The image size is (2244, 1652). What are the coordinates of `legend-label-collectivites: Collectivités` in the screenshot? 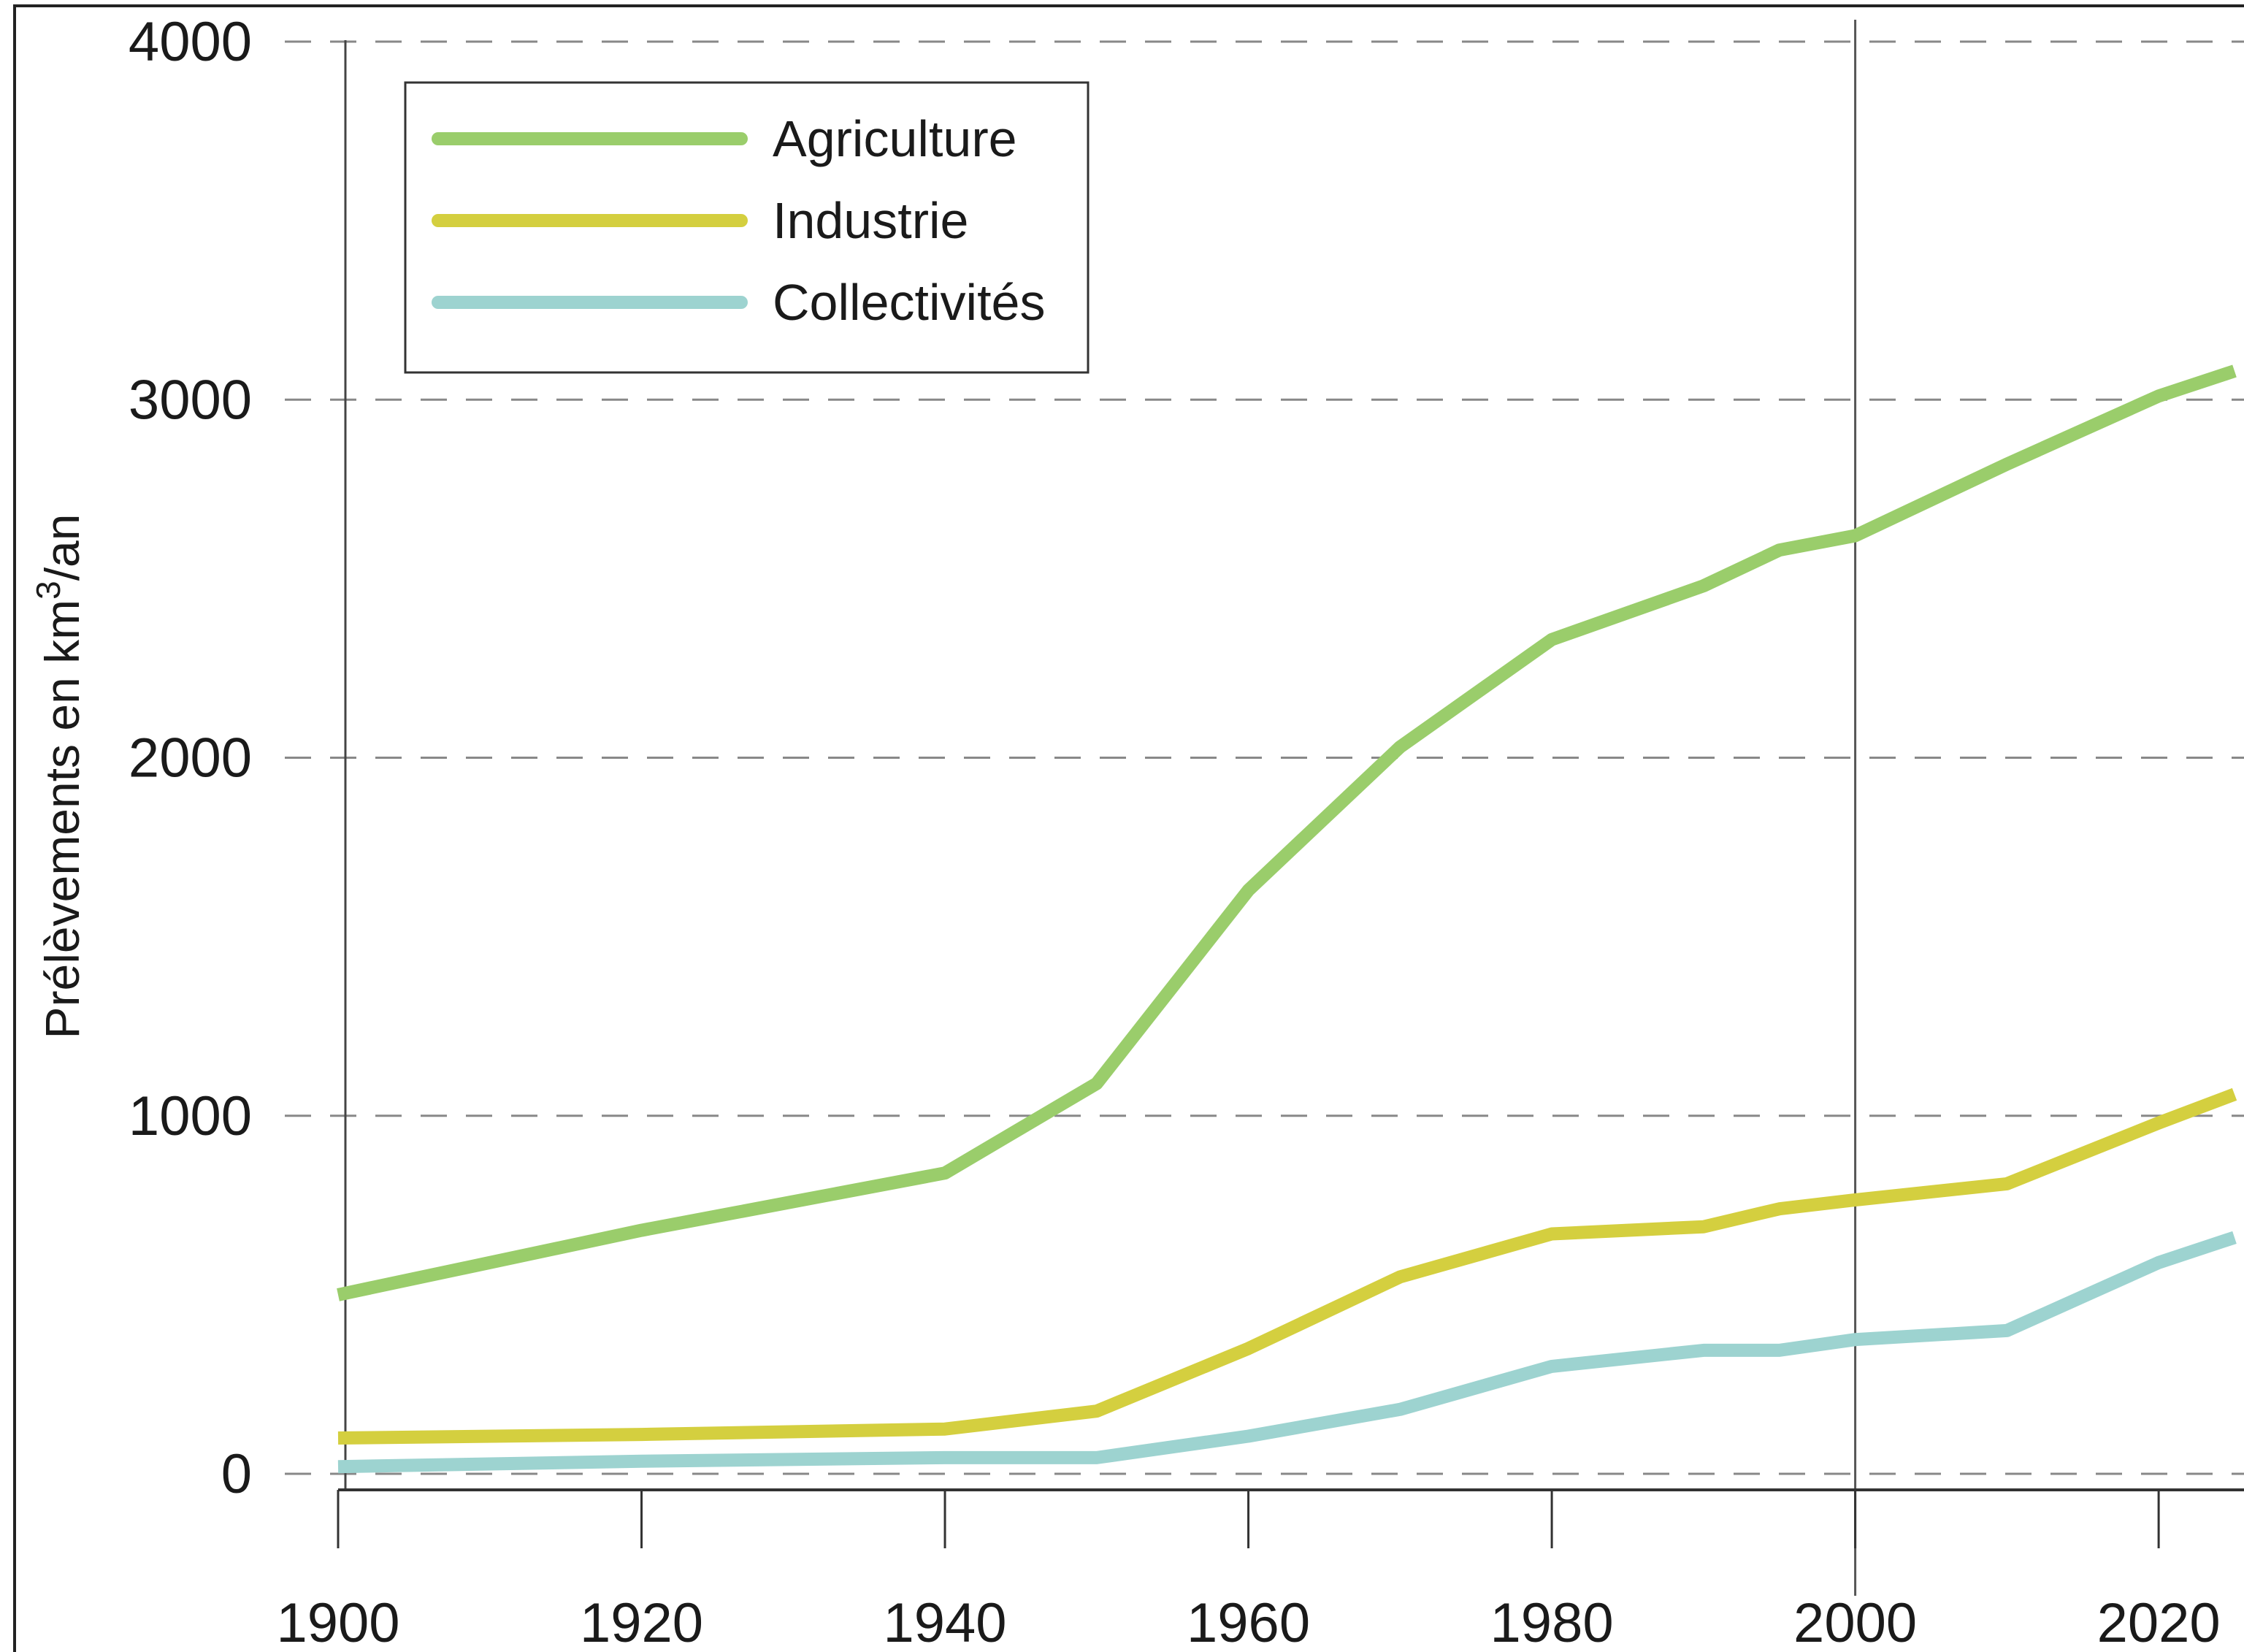 It's located at (909, 302).